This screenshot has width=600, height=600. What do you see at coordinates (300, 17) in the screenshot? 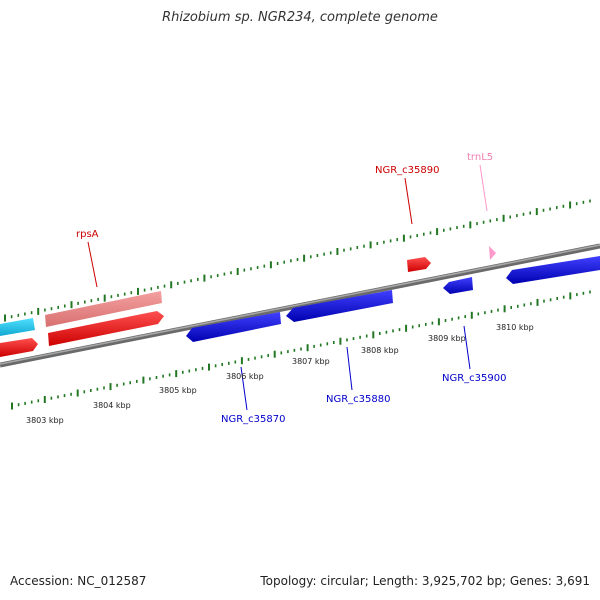
I see `map-title: Rhizobium sp. NGR234, complete genome` at bounding box center [300, 17].